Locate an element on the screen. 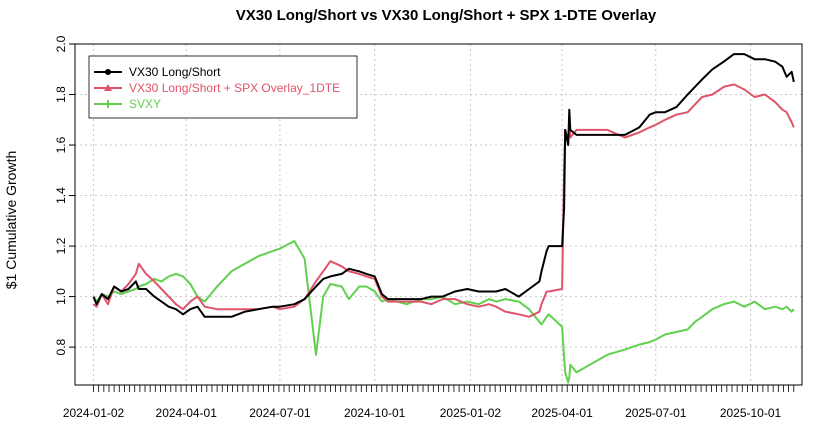 The height and width of the screenshot is (424, 822). y-tick-label: 2.0 is located at coordinates (61, 43).